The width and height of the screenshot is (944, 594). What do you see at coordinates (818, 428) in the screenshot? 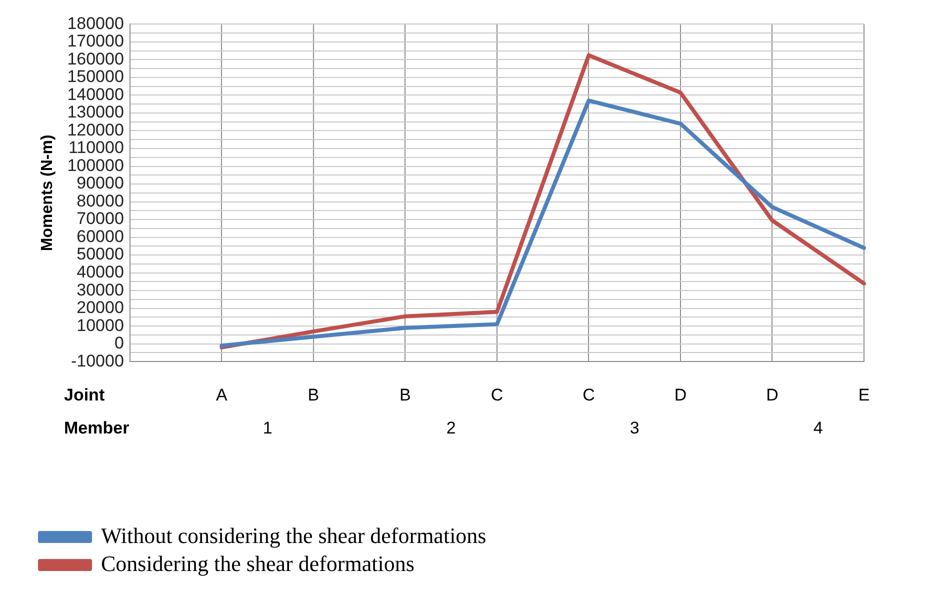
I see `text: 4` at bounding box center [818, 428].